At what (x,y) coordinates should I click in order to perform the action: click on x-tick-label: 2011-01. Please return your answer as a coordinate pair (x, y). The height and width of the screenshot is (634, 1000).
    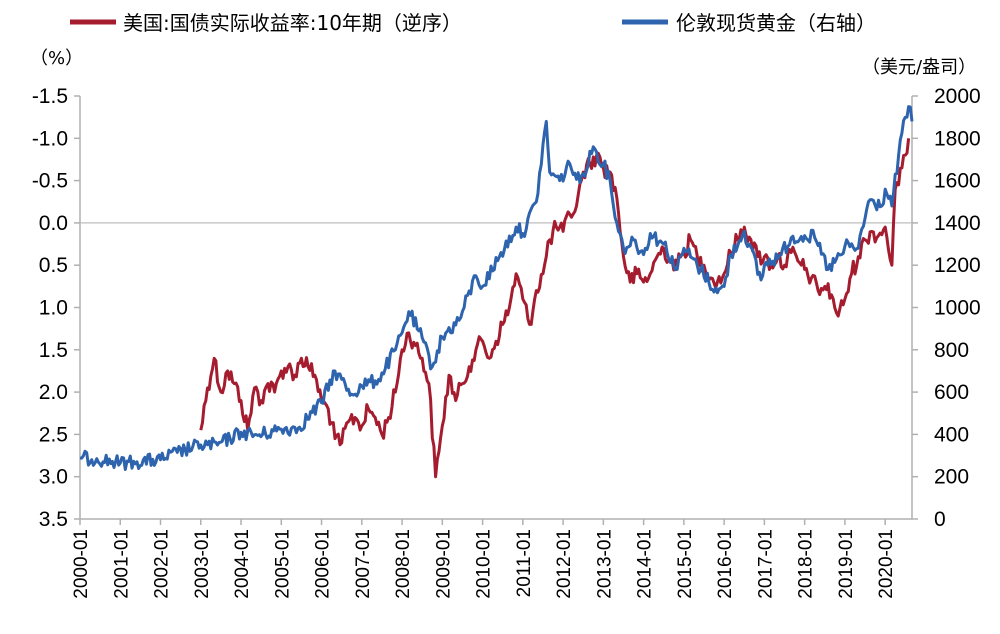
    Looking at the image, I should click on (524, 563).